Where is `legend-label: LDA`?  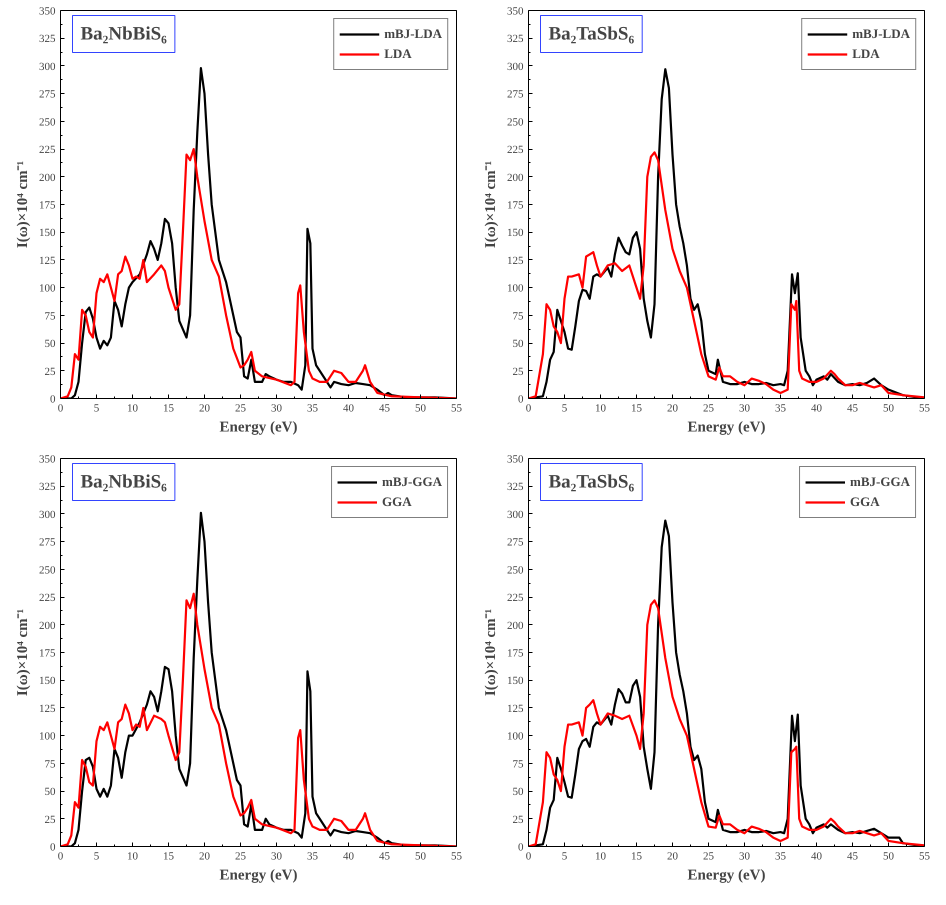 legend-label: LDA is located at coordinates (398, 54).